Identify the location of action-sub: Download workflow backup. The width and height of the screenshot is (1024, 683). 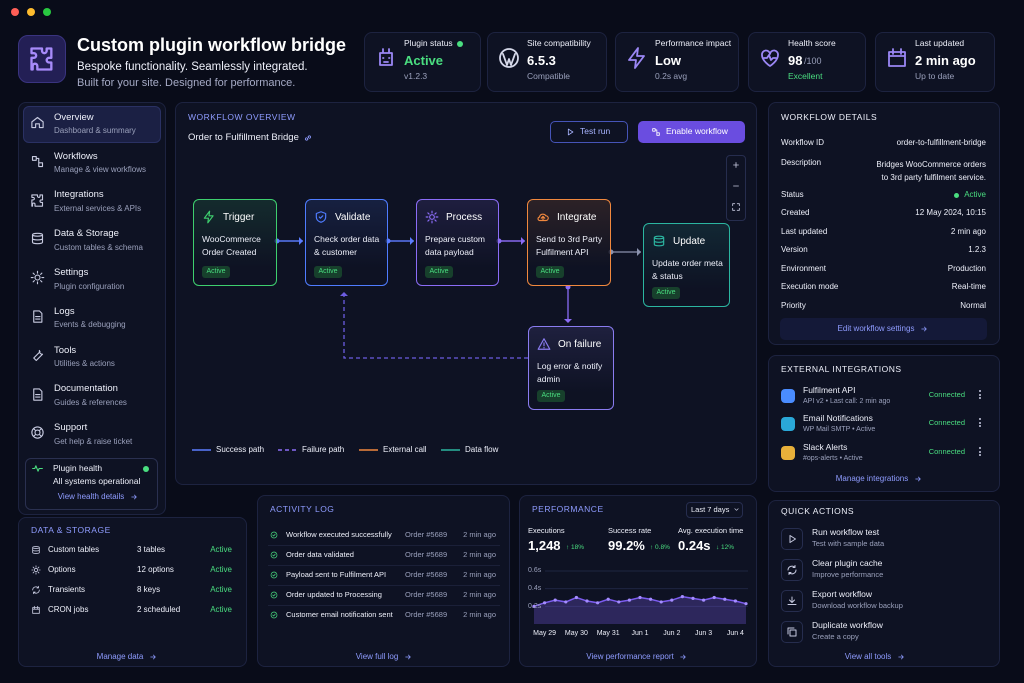
(857, 606).